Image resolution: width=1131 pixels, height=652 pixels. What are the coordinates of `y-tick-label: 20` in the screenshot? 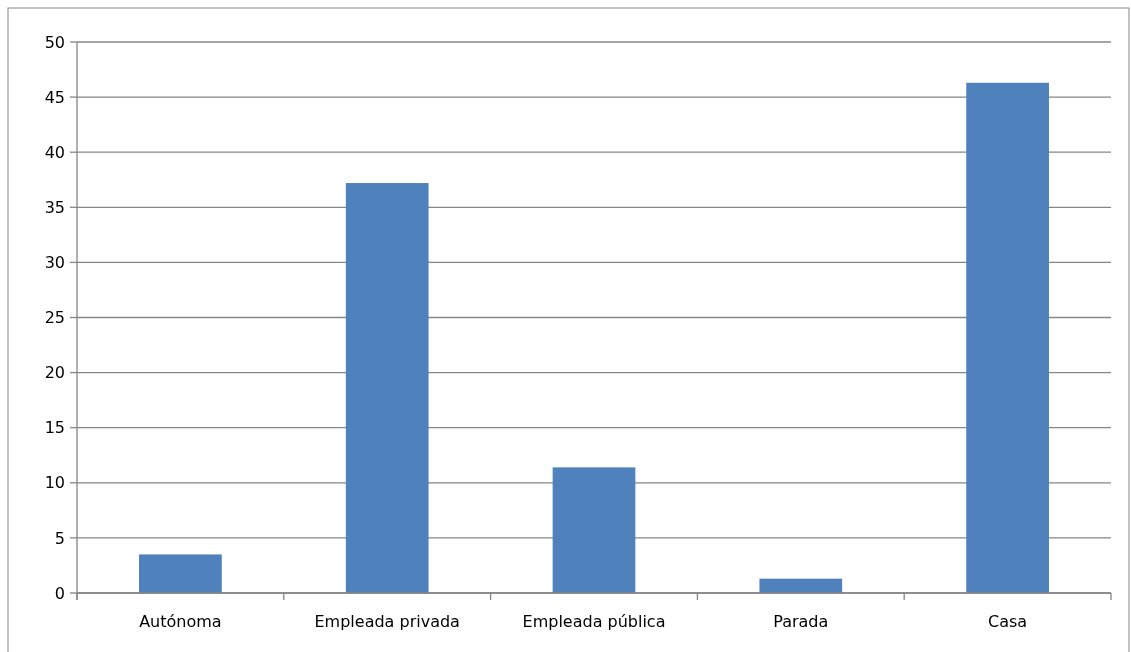 It's located at (54, 373).